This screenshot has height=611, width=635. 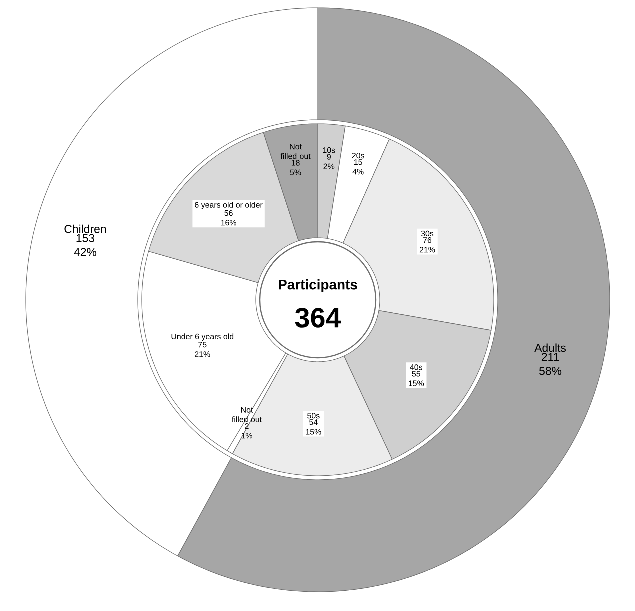 What do you see at coordinates (550, 348) in the screenshot?
I see `slice-label: Adults` at bounding box center [550, 348].